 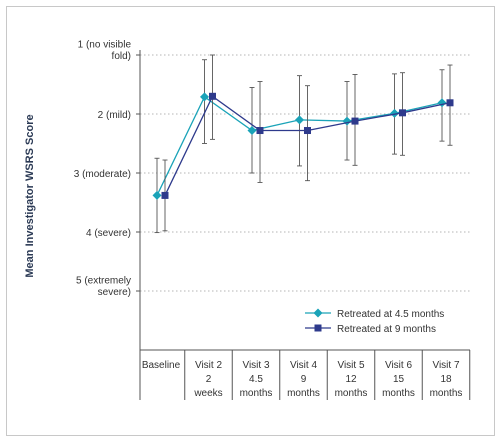 I want to click on x-category-label: 2, so click(x=209, y=379).